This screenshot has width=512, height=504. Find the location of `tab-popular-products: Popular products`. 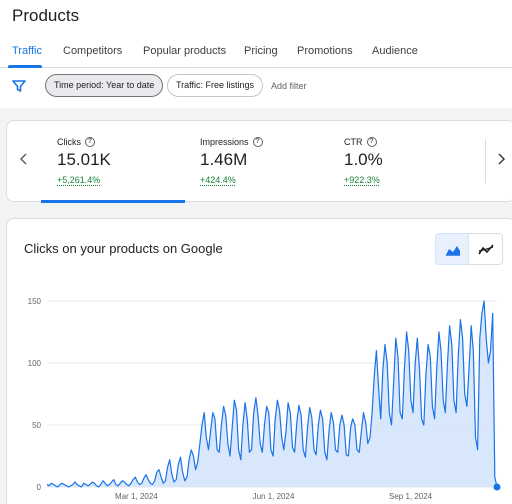

tab-popular-products: Popular products is located at coordinates (185, 51).